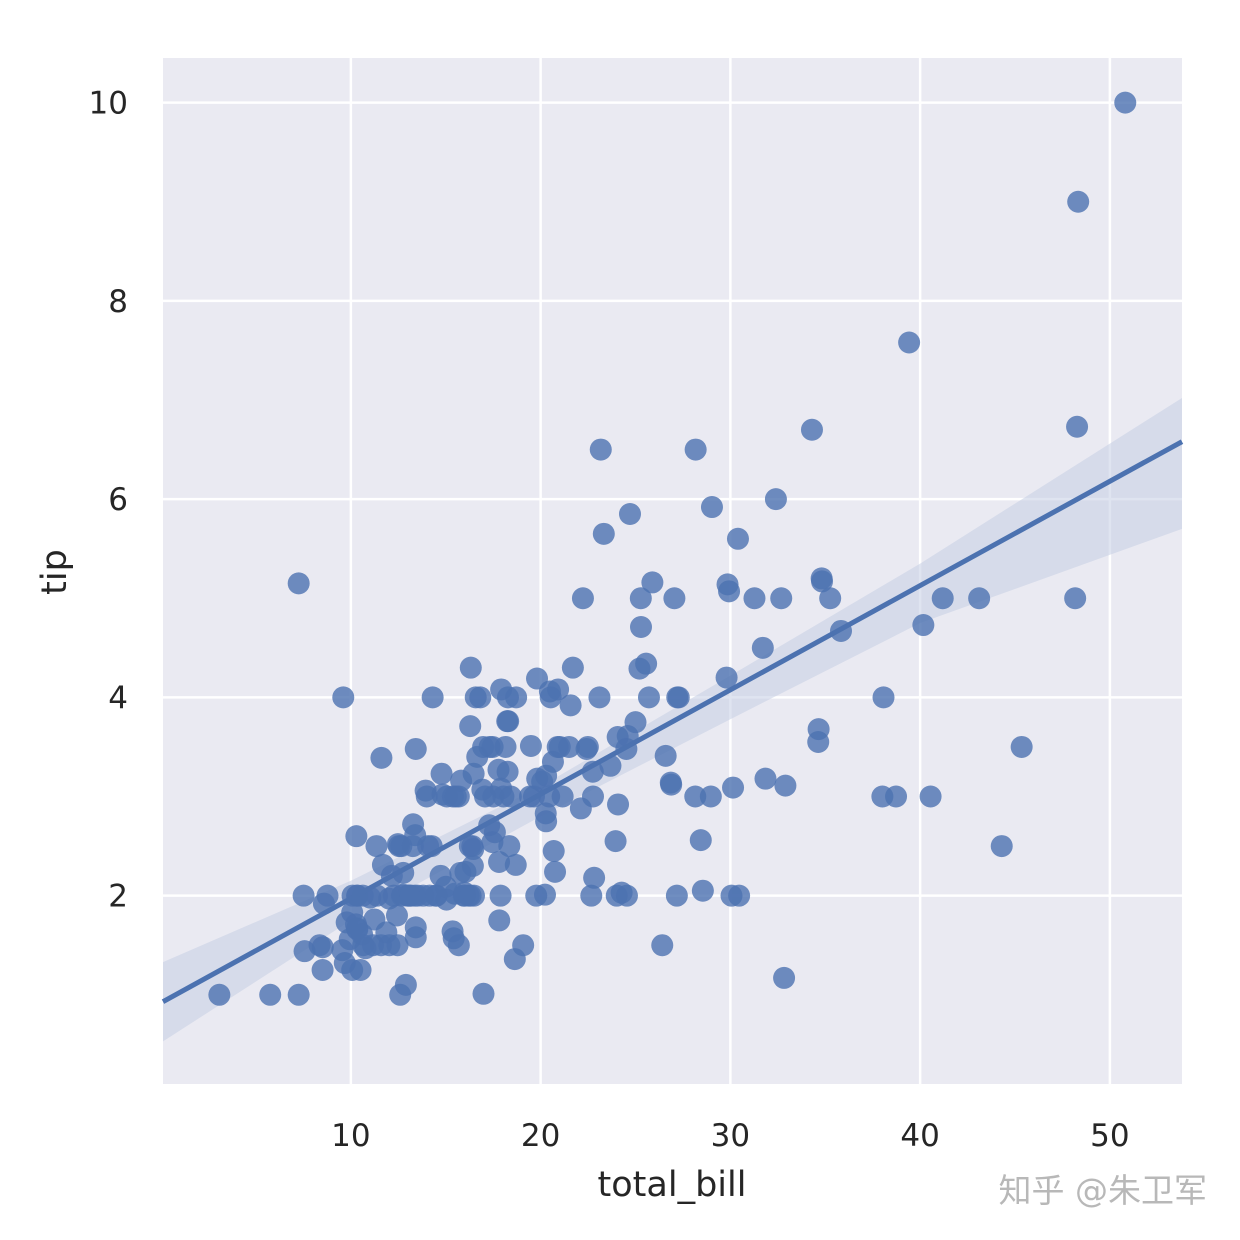 This screenshot has width=1240, height=1240. Describe the element at coordinates (919, 1136) in the screenshot. I see `x-tick-label: 40` at that location.